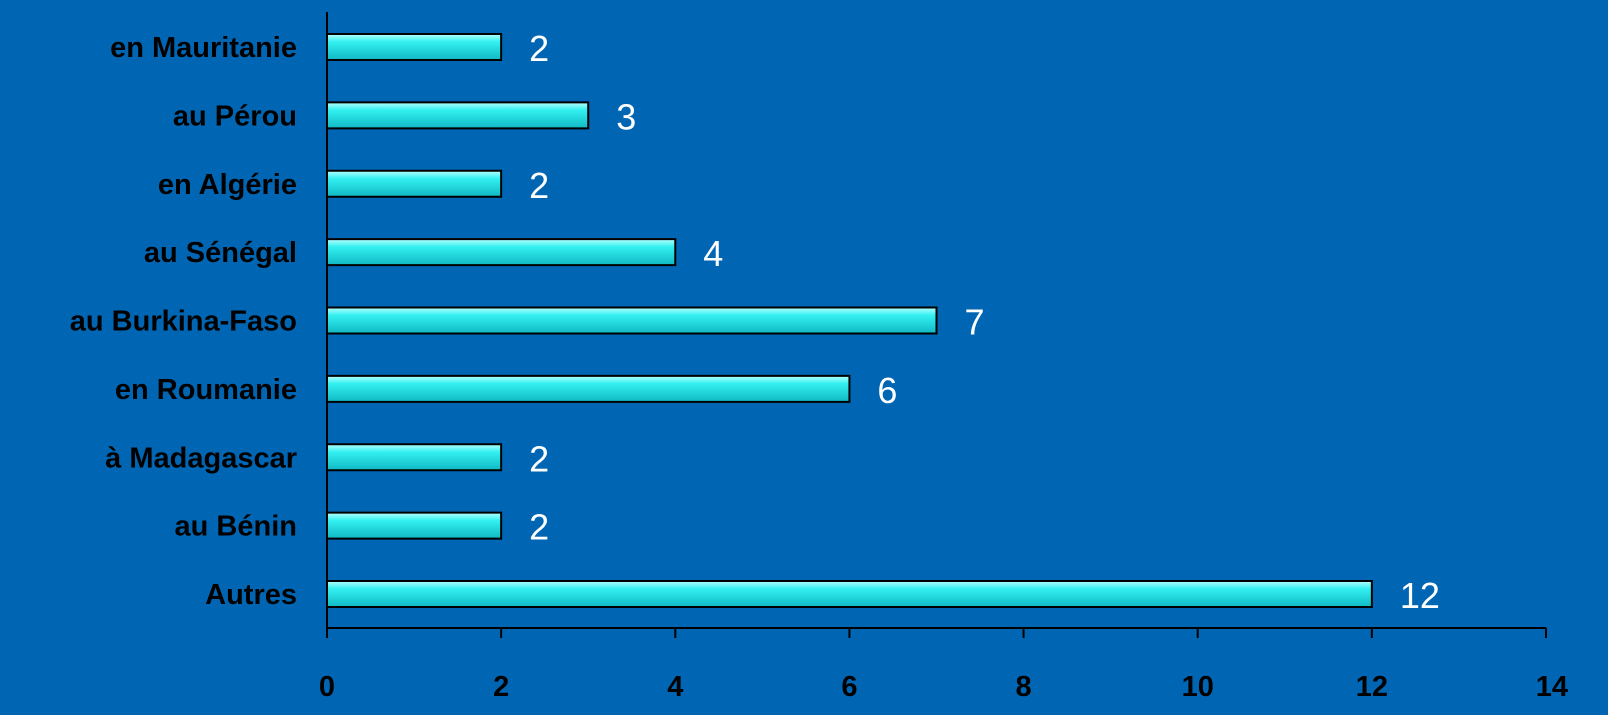  What do you see at coordinates (675, 687) in the screenshot?
I see `x-tick-label-4: 4` at bounding box center [675, 687].